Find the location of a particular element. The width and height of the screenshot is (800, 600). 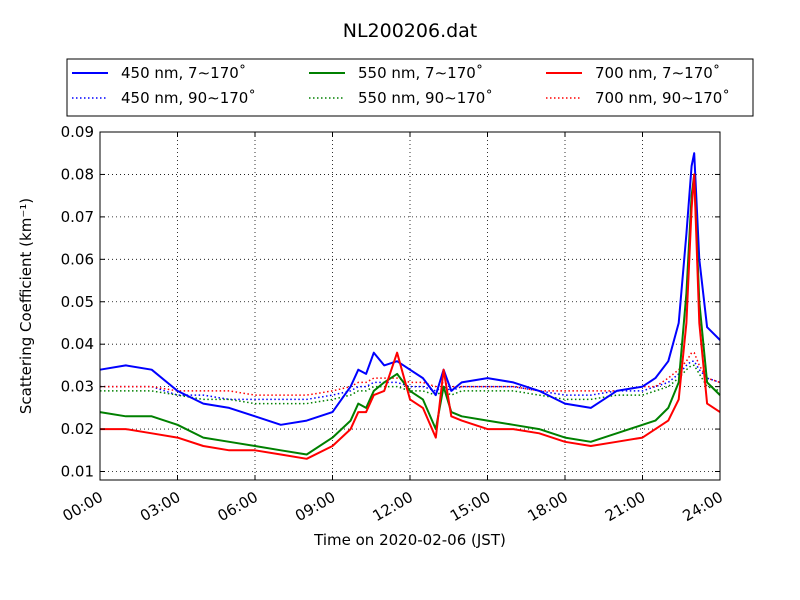

x-tick-label: 24:00 is located at coordinates (703, 506).